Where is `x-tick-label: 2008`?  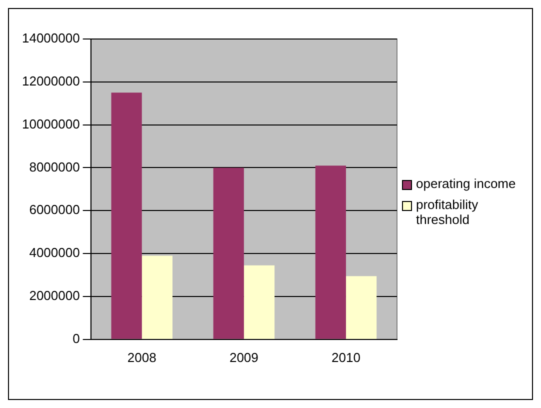 x-tick-label: 2008 is located at coordinates (141, 357).